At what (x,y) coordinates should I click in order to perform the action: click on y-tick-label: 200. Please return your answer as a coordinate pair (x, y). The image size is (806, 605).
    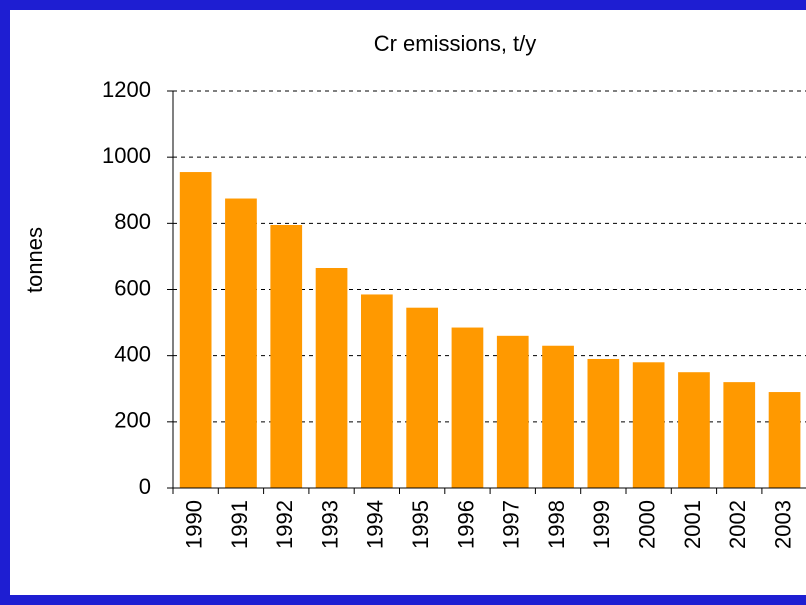
    Looking at the image, I should click on (132, 420).